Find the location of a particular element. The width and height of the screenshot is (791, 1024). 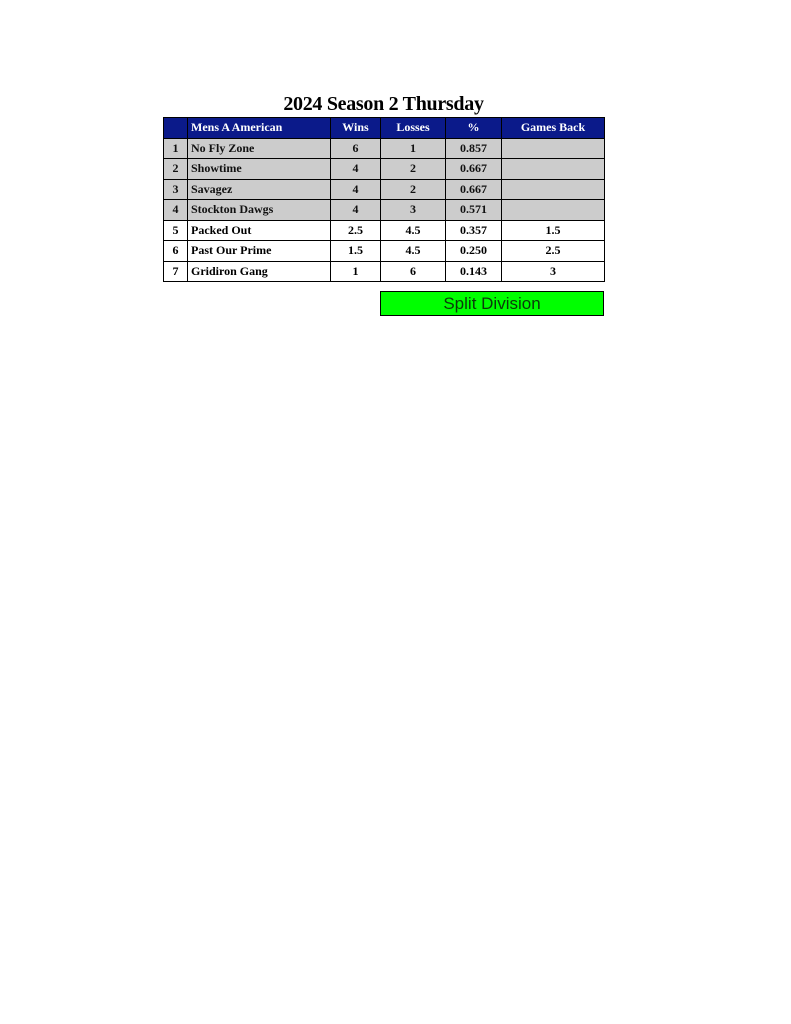

table-row: 7 Gridiron Gang 1 6 0.143 3 is located at coordinates (384, 271).